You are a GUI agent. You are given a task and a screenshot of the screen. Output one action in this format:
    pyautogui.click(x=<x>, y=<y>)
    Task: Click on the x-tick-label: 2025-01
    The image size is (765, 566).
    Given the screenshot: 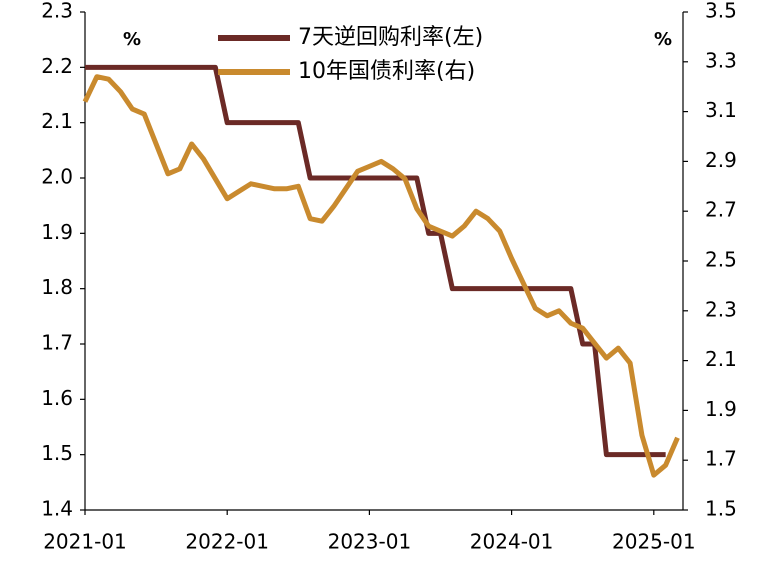 What is the action you would take?
    pyautogui.click(x=654, y=542)
    